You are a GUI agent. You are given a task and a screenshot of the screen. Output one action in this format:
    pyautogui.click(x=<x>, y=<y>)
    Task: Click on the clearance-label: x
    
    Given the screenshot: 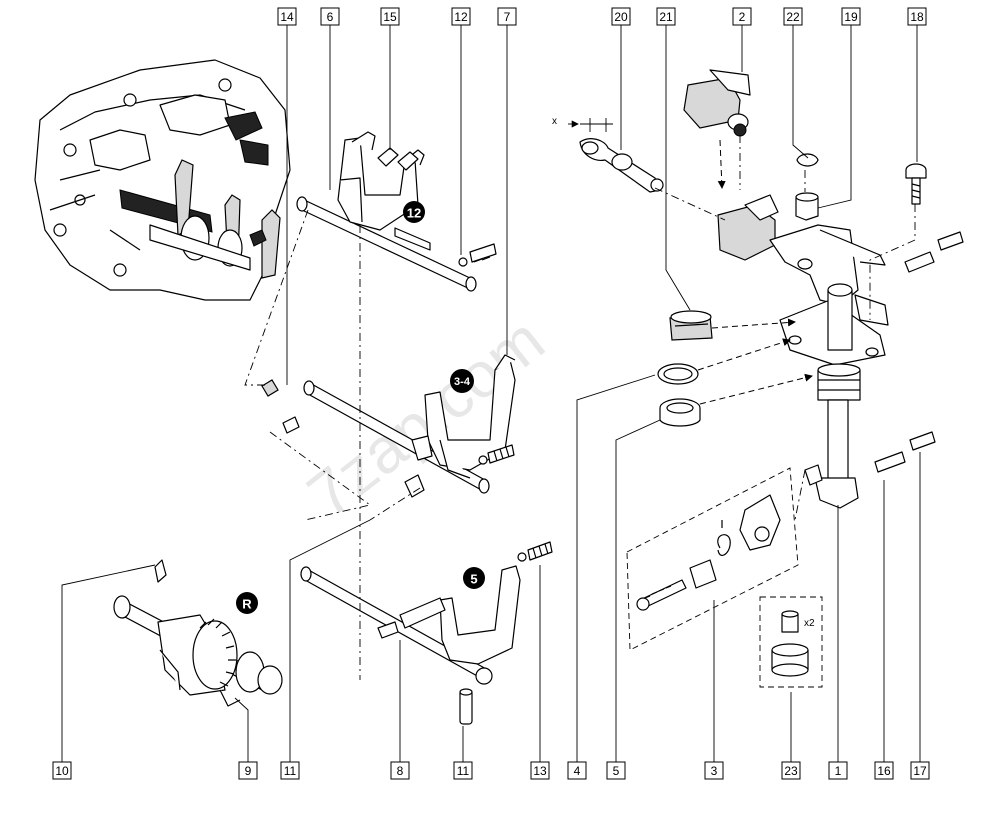 What is the action you would take?
    pyautogui.click(x=554, y=121)
    